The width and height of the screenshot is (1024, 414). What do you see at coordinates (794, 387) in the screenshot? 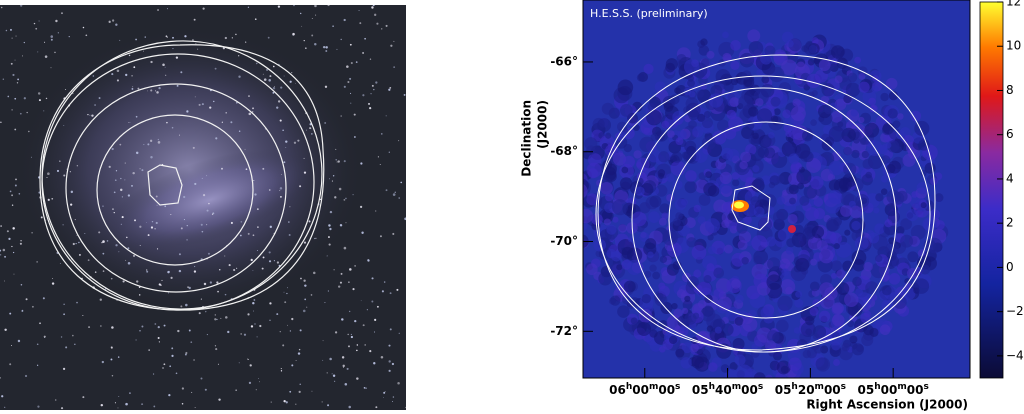
I see `x-tick-label-part: h` at bounding box center [794, 387].